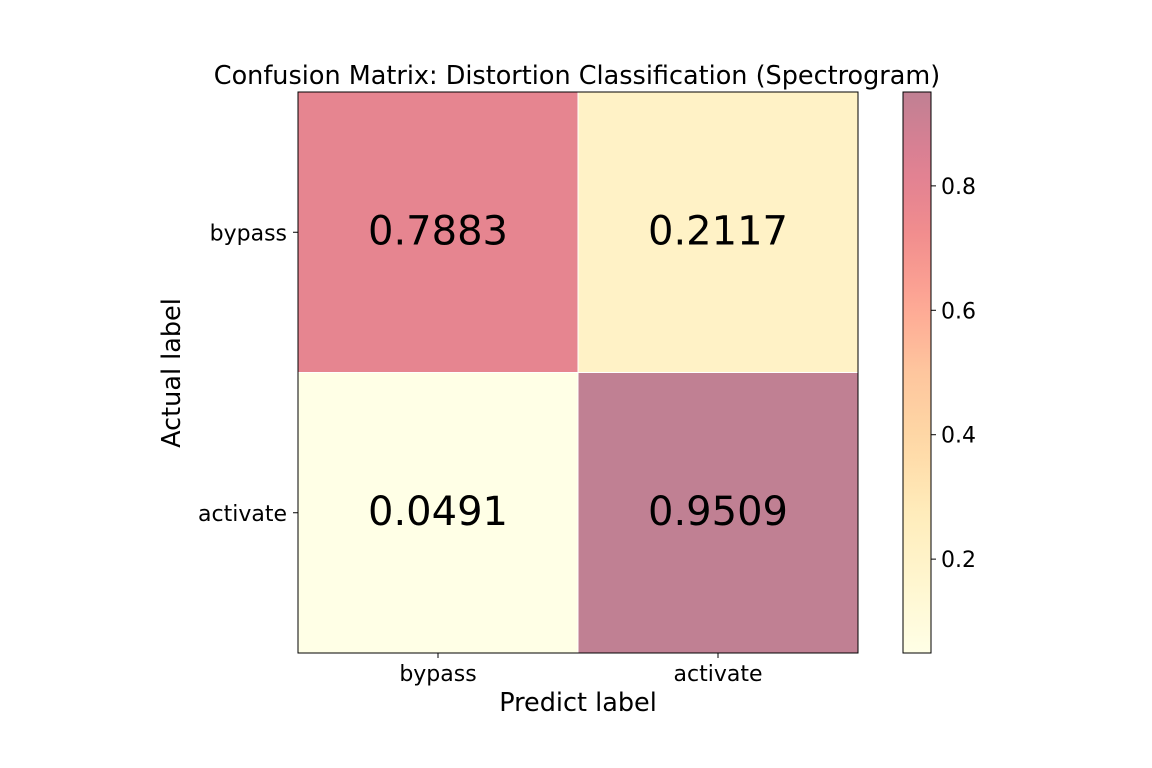  I want to click on cell-value-label: 0.9509, so click(718, 512).